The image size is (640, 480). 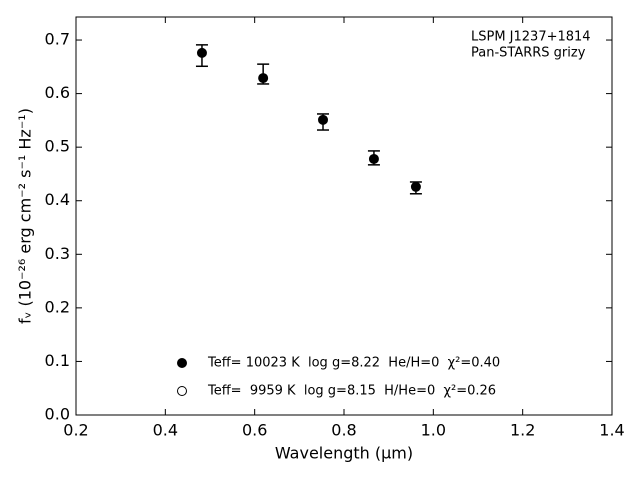 What do you see at coordinates (522, 430) in the screenshot?
I see `x-tick-label: 1.2` at bounding box center [522, 430].